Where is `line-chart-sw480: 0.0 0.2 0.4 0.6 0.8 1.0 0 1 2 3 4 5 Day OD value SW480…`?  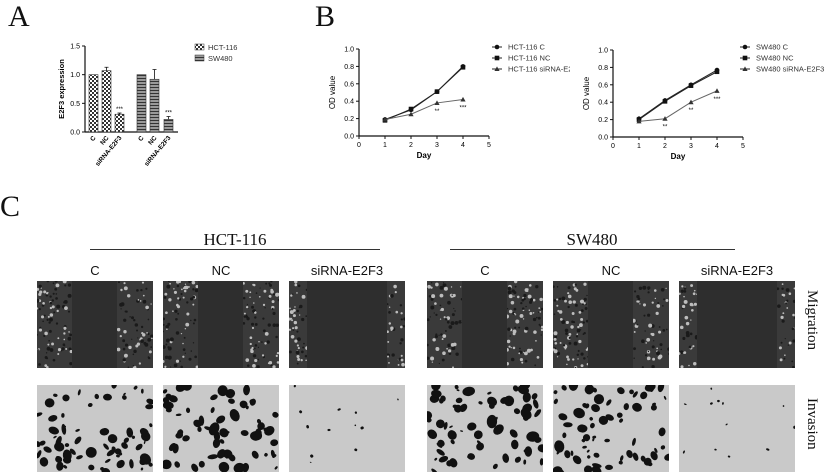 line-chart-sw480: 0.0 0.2 0.4 0.6 0.8 1.0 0 1 2 3 4 5 Day OD value SW480… is located at coordinates (703, 102).